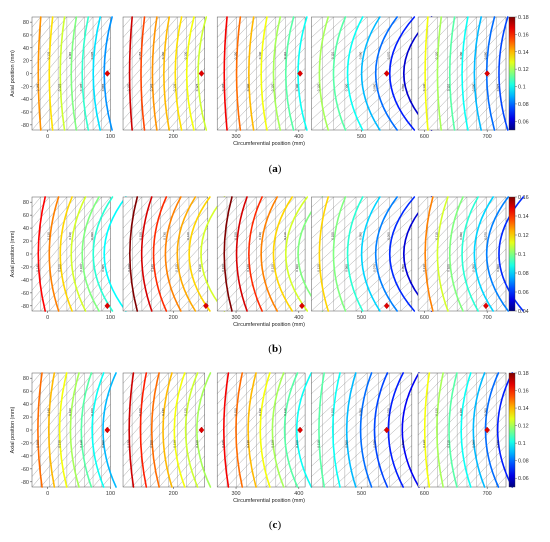  What do you see at coordinates (173, 137) in the screenshot?
I see `x-tick-label: 200` at bounding box center [173, 137].